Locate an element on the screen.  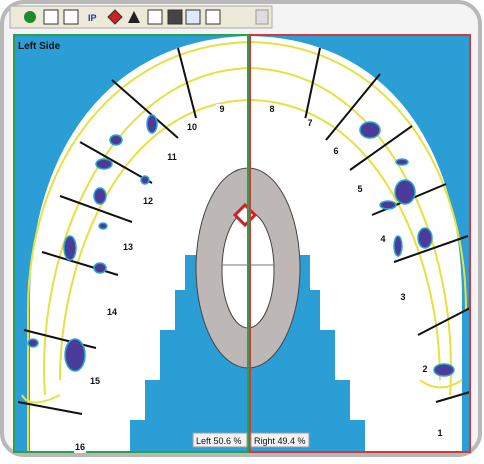
left-force: Left 50.6 % is located at coordinates (219, 441).